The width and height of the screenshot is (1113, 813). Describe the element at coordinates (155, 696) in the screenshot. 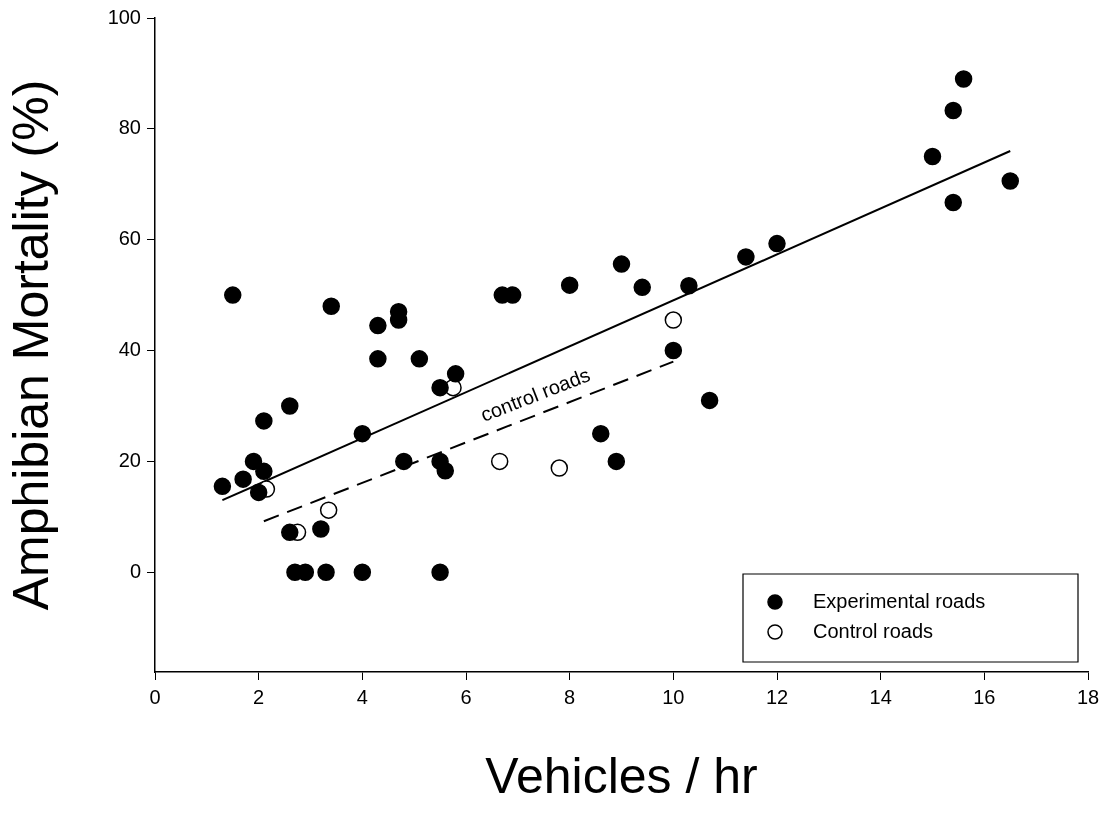

I see `x-tick-label: 0` at that location.